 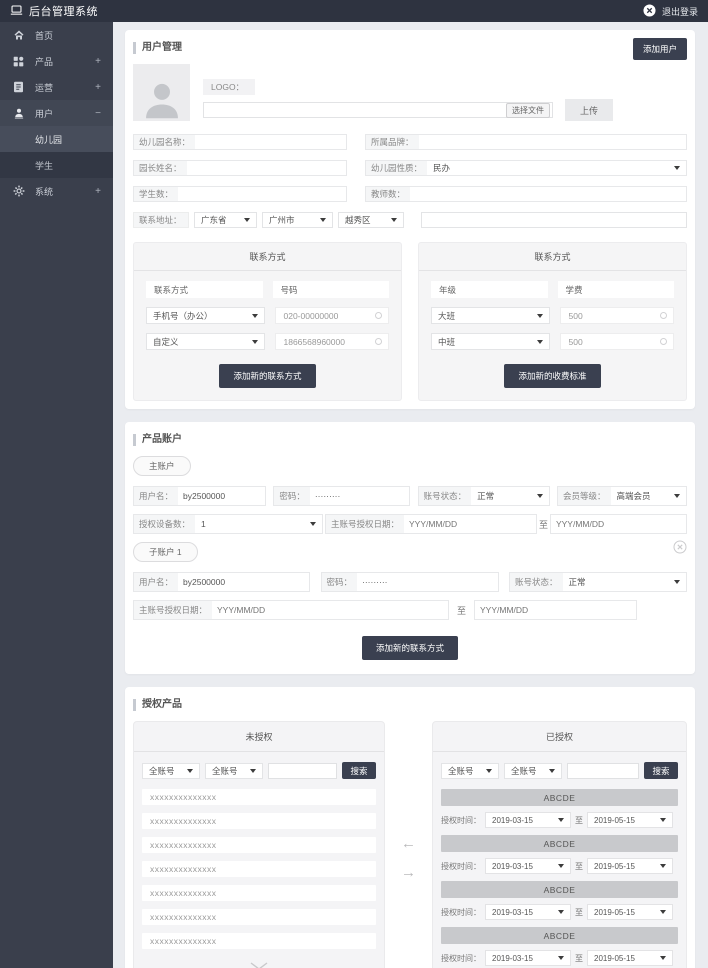 I want to click on sub-account-block: 子账户 1 用户名： 密码： 账号状态： 正常, so click(x=410, y=580).